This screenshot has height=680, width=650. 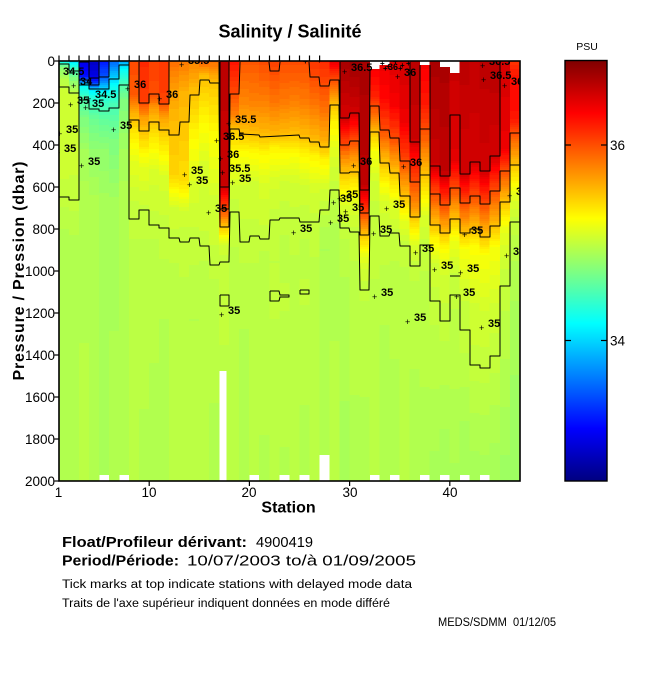 I want to click on svg-text: 1200, so click(x=40, y=313).